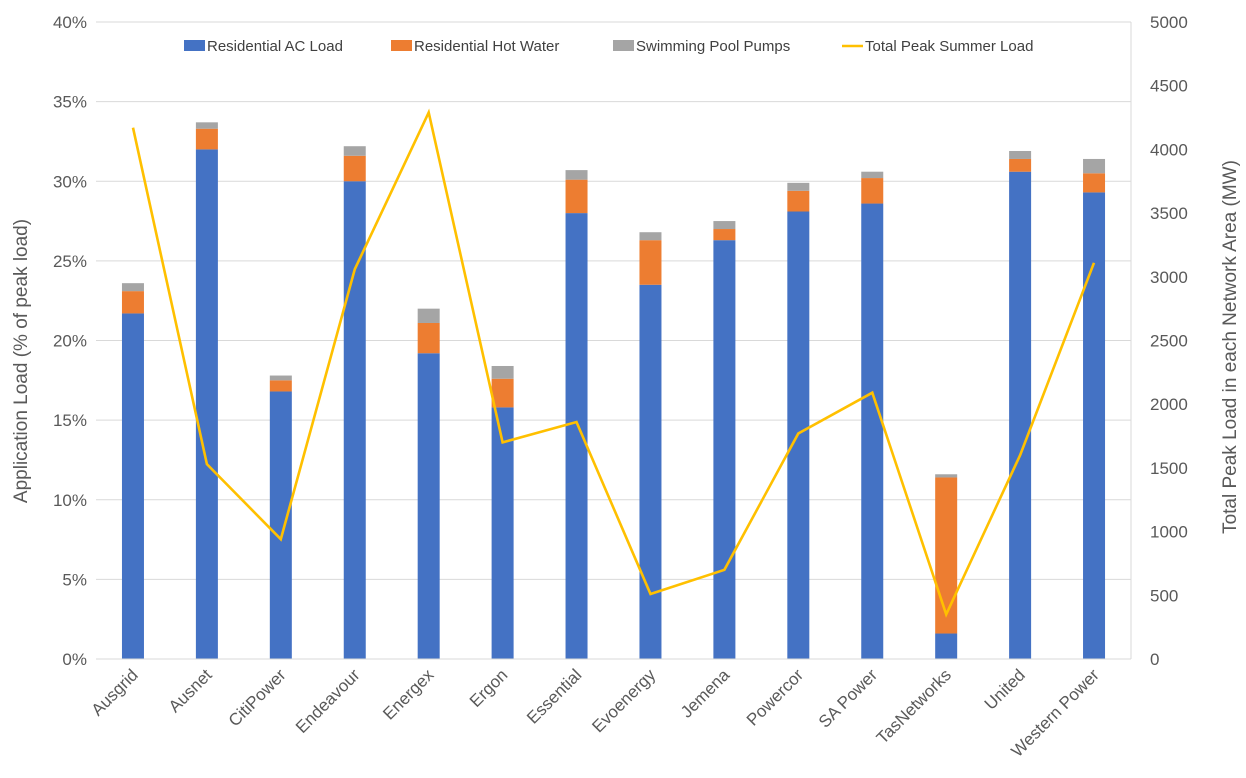 This screenshot has width=1246, height=778. What do you see at coordinates (70, 22) in the screenshot?
I see `y-tick-label: 40%` at bounding box center [70, 22].